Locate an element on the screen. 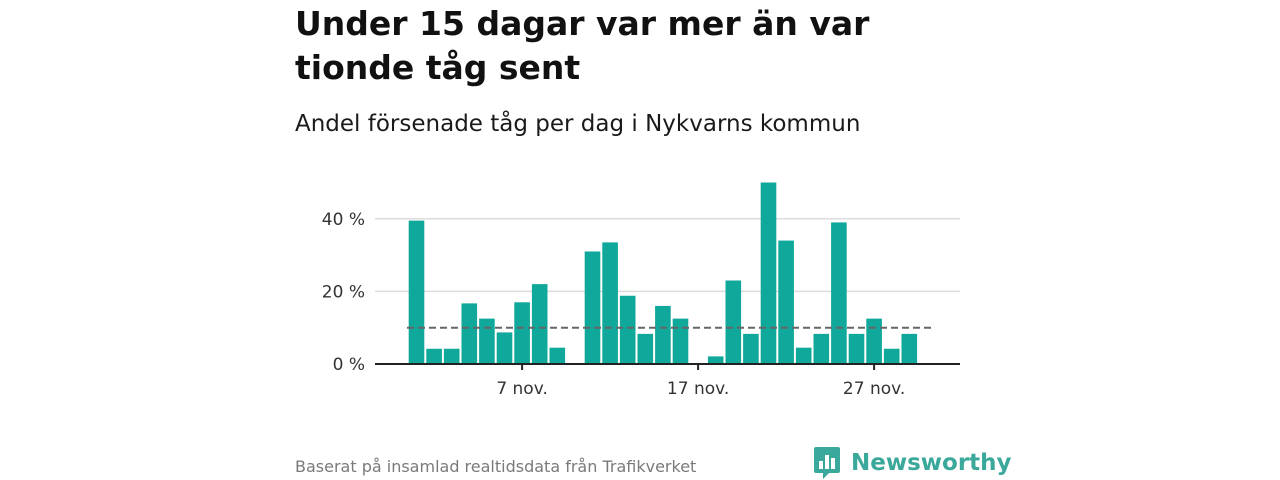 This screenshot has width=1280, height=480. x-tick-label: 17 nov. is located at coordinates (698, 389).